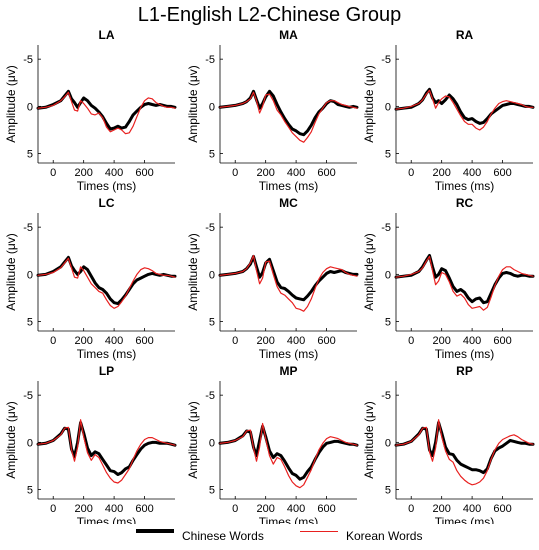 Image resolution: width=539 pixels, height=550 pixels. What do you see at coordinates (265, 509) in the screenshot?
I see `x-tick-label-mp: 200` at bounding box center [265, 509].